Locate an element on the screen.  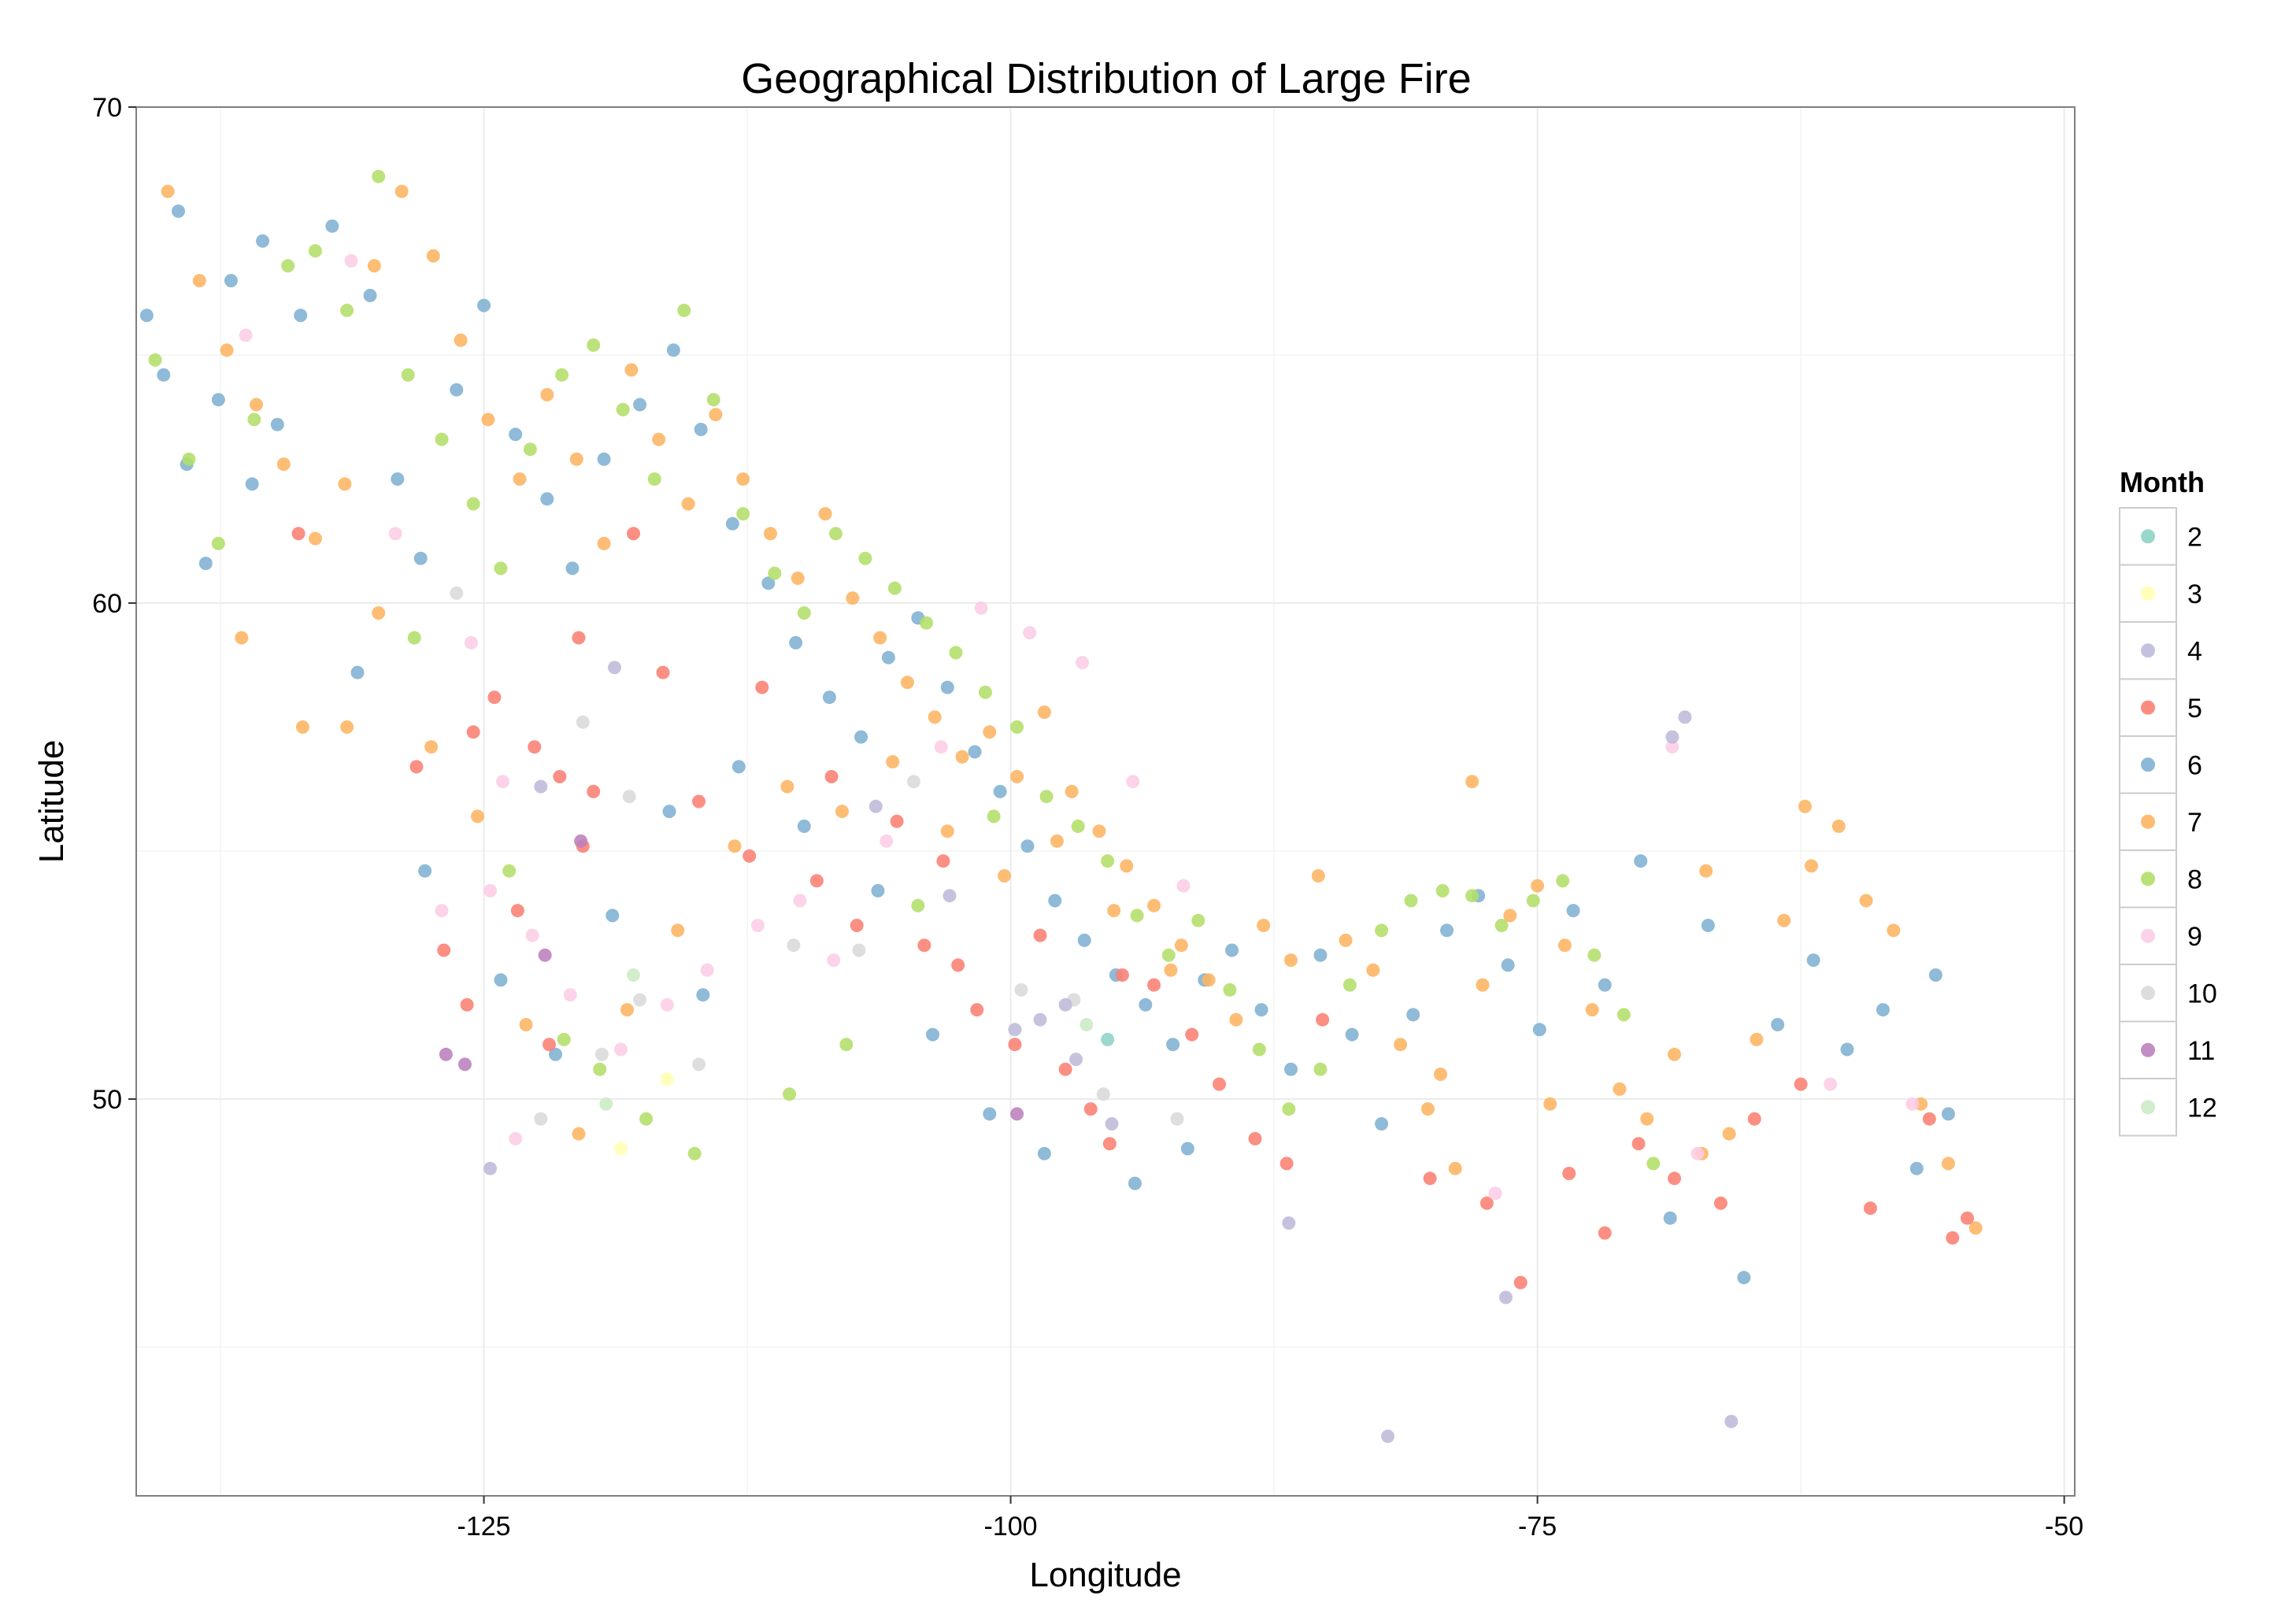
y-tick-label: 70 is located at coordinates (107, 108).